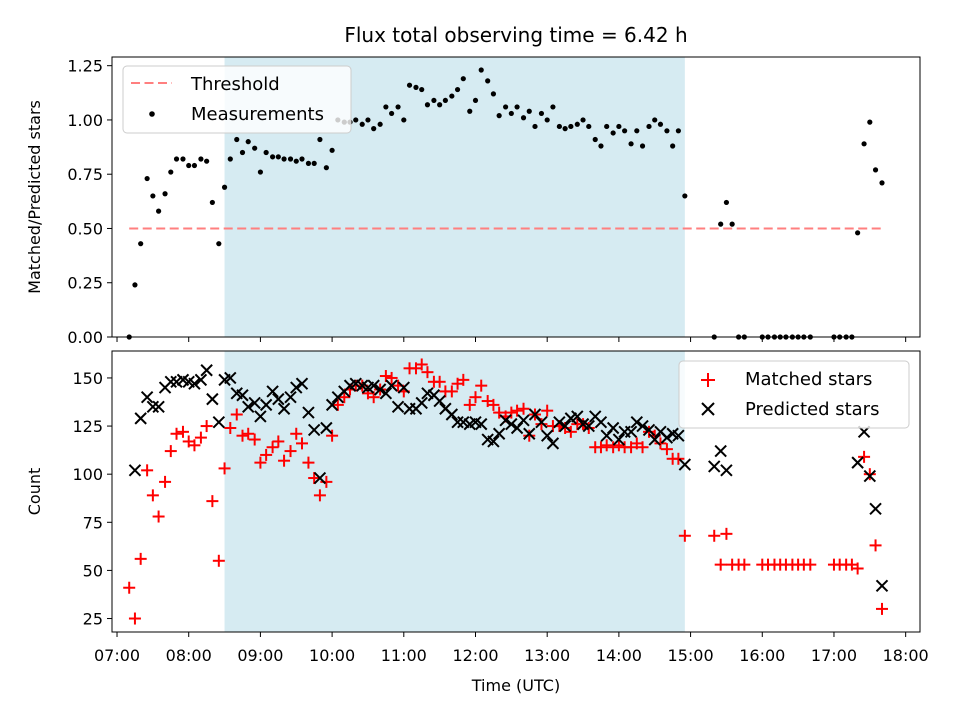 The image size is (960, 720). Describe the element at coordinates (85, 174) in the screenshot. I see `y-tick-label: 0.75` at that location.